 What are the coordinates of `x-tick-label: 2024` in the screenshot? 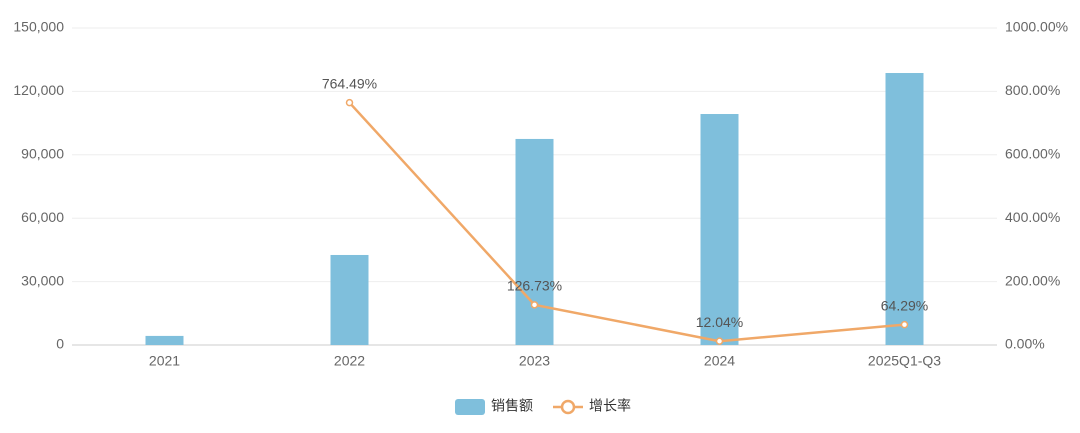 It's located at (719, 361).